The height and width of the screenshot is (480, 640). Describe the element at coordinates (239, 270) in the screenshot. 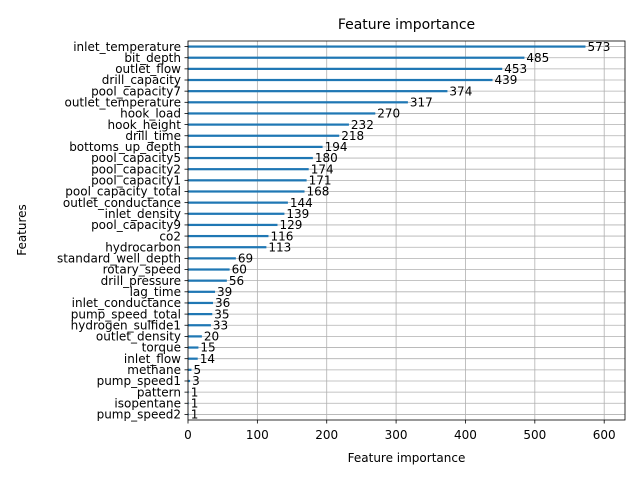

I see `bar-value-label: 60` at that location.